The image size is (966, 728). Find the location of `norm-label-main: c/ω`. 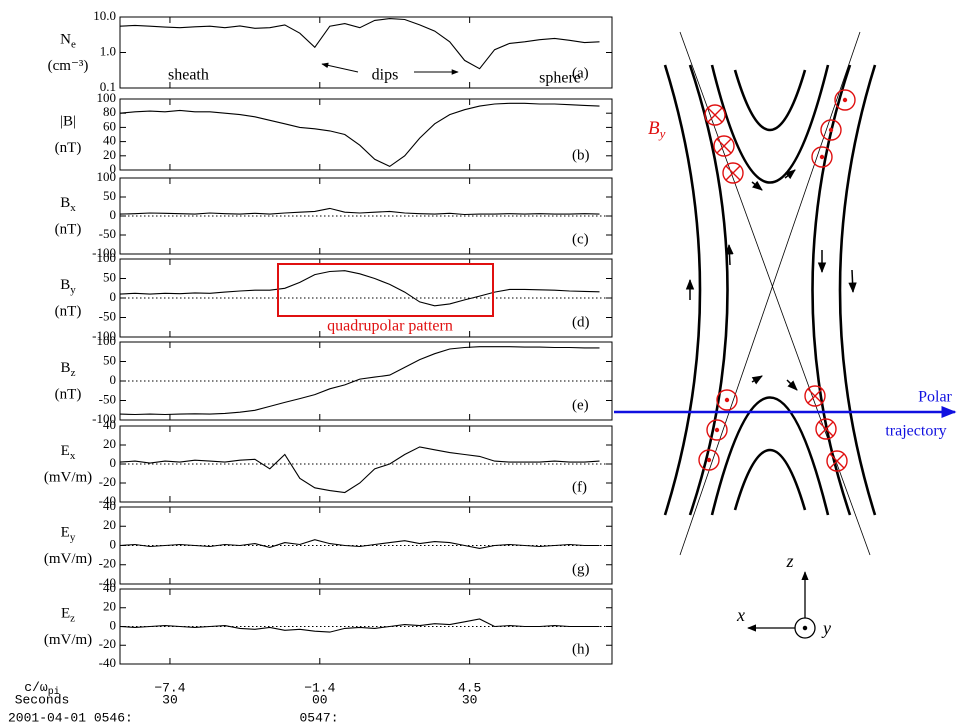

norm-label-main: c/ω is located at coordinates (36, 687).